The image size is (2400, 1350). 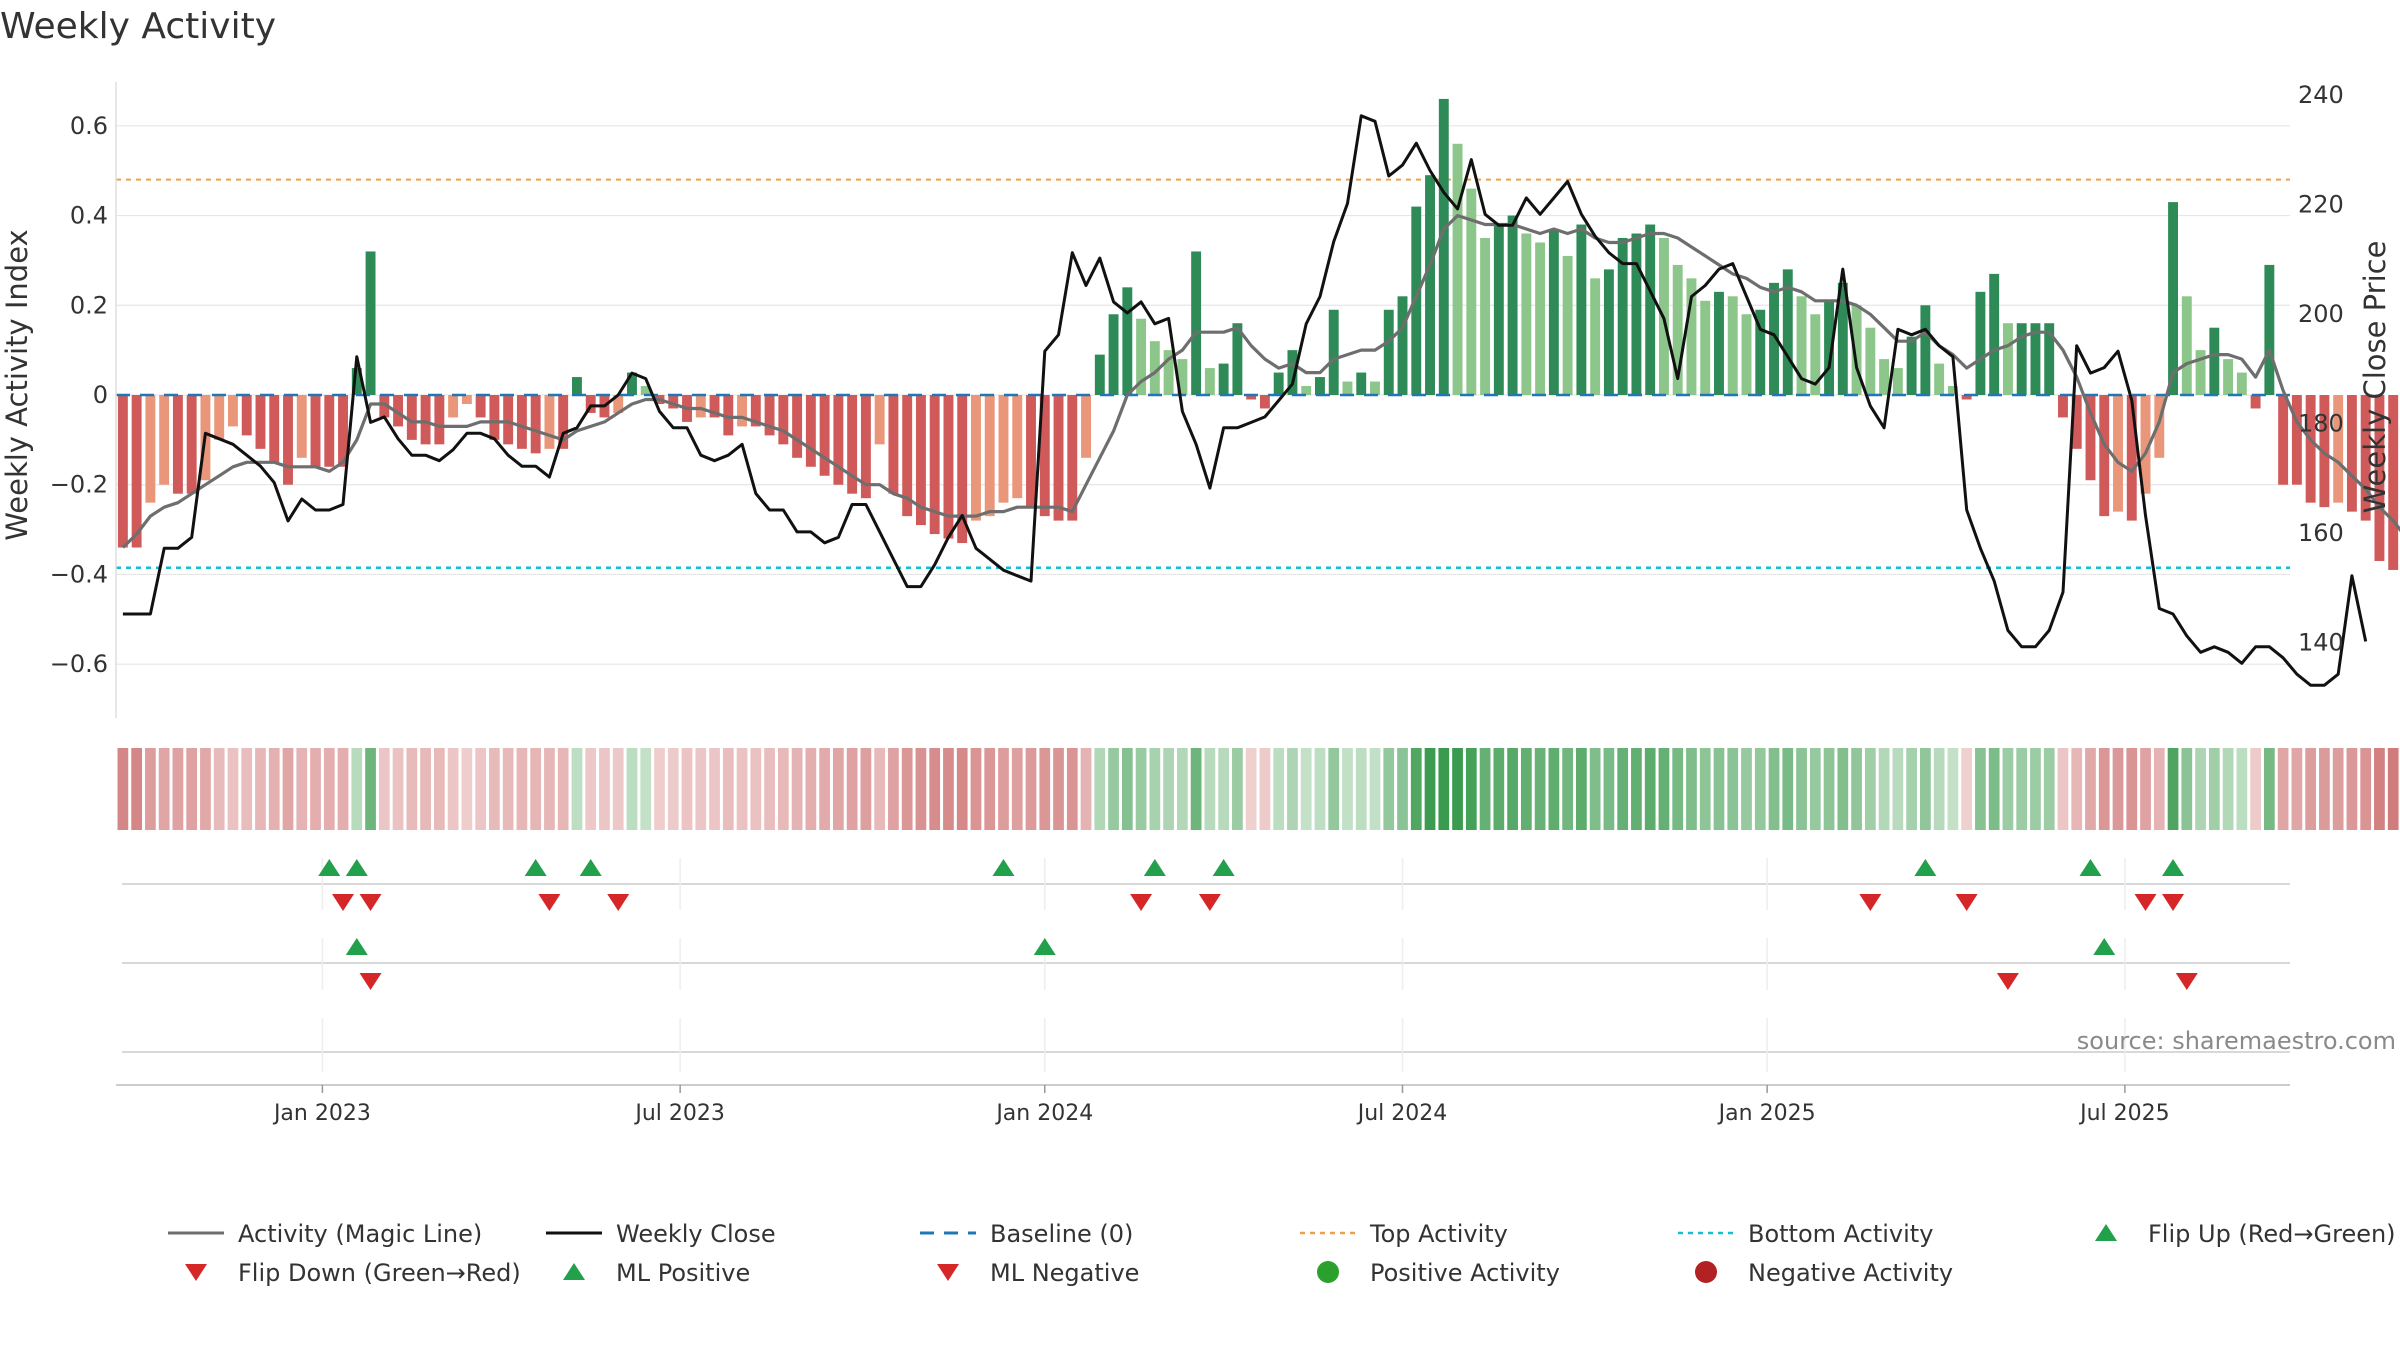 What do you see at coordinates (360, 1234) in the screenshot?
I see `legend-label: Activity (Magic Line)` at bounding box center [360, 1234].